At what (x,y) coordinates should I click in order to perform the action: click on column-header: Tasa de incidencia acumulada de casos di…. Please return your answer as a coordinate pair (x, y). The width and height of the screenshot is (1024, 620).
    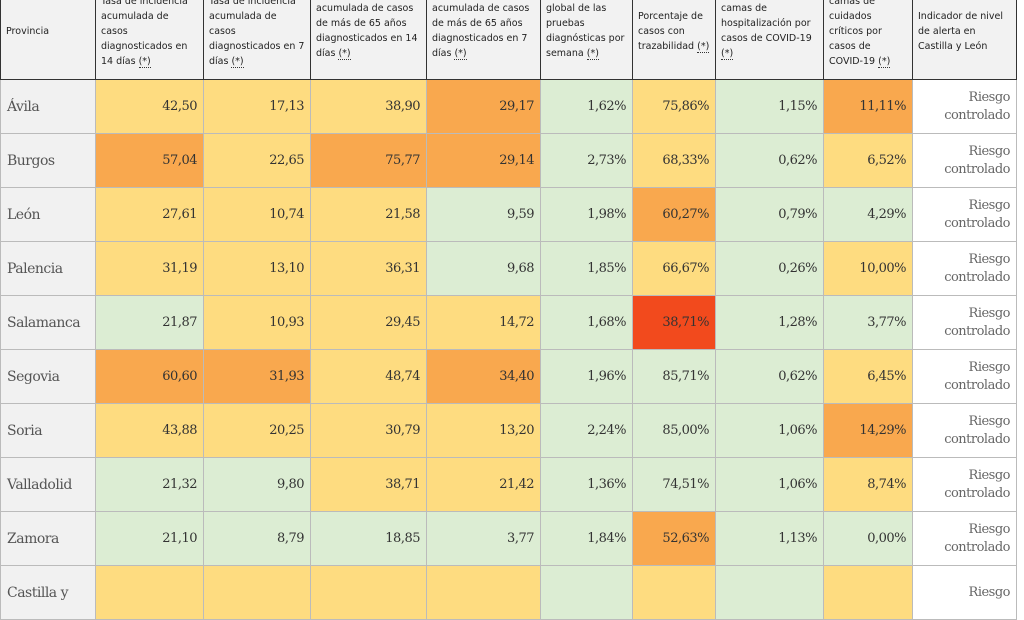
    Looking at the image, I should click on (257, 40).